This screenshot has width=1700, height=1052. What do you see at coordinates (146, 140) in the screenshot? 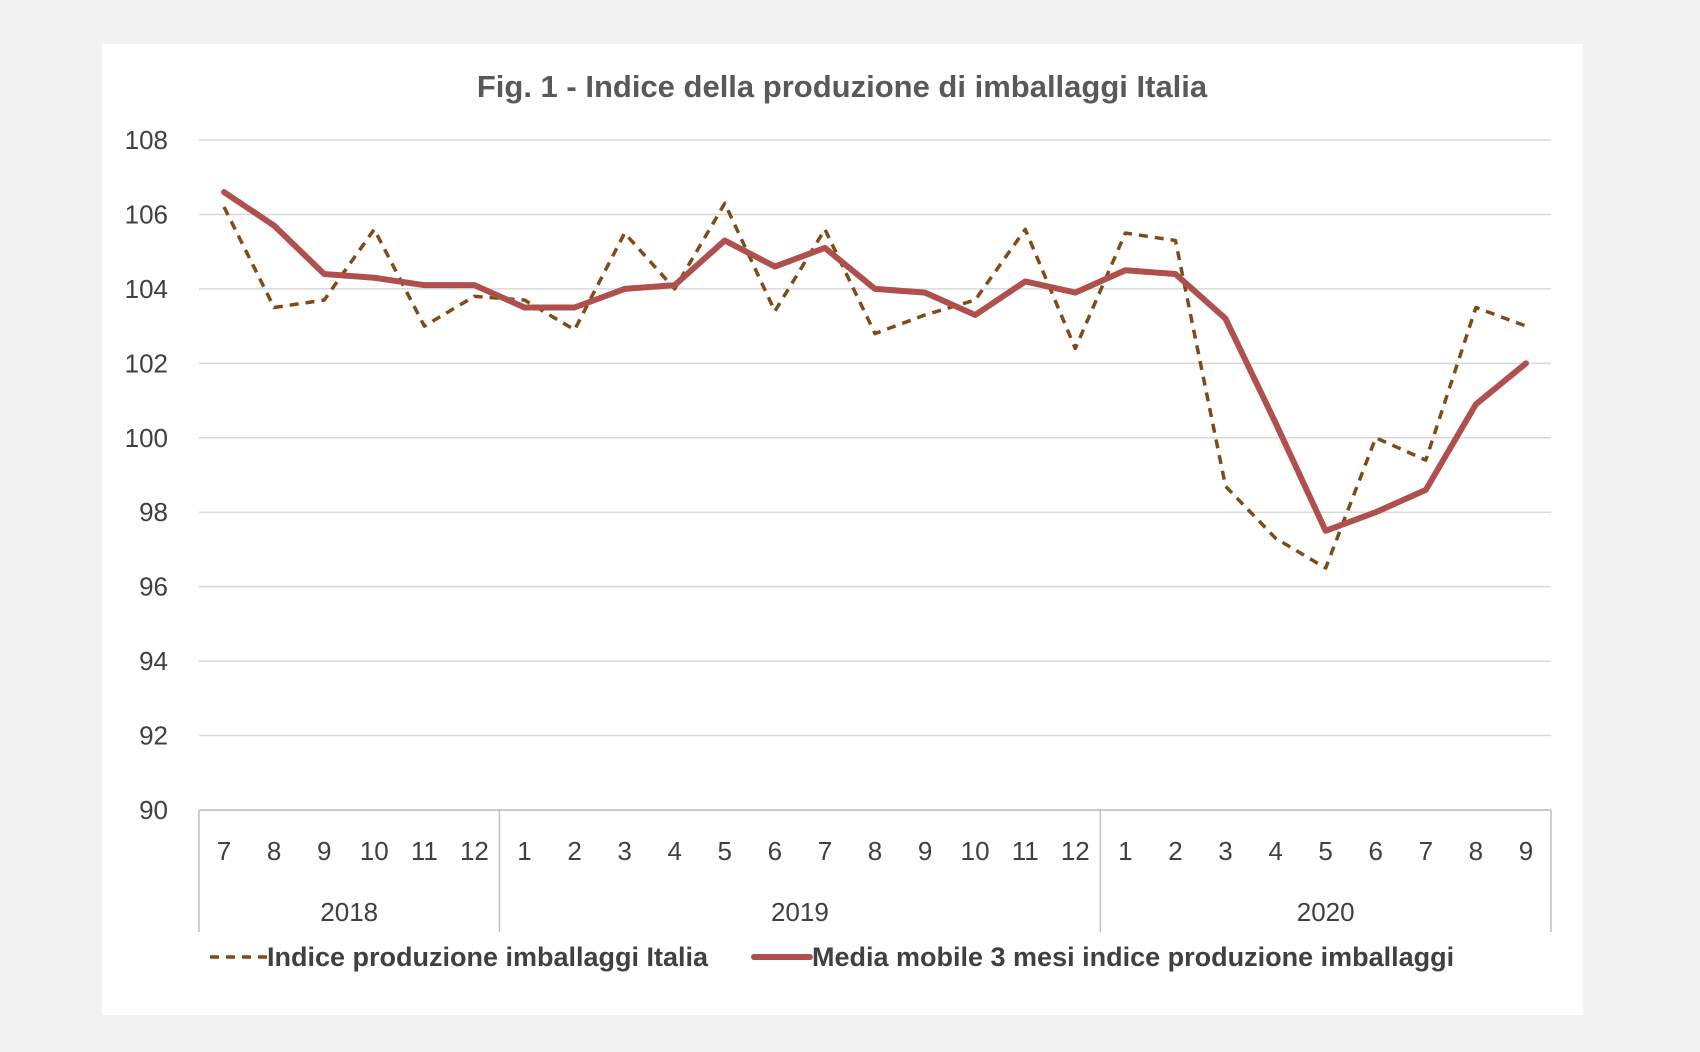
I see `y-tick-label: 108` at bounding box center [146, 140].